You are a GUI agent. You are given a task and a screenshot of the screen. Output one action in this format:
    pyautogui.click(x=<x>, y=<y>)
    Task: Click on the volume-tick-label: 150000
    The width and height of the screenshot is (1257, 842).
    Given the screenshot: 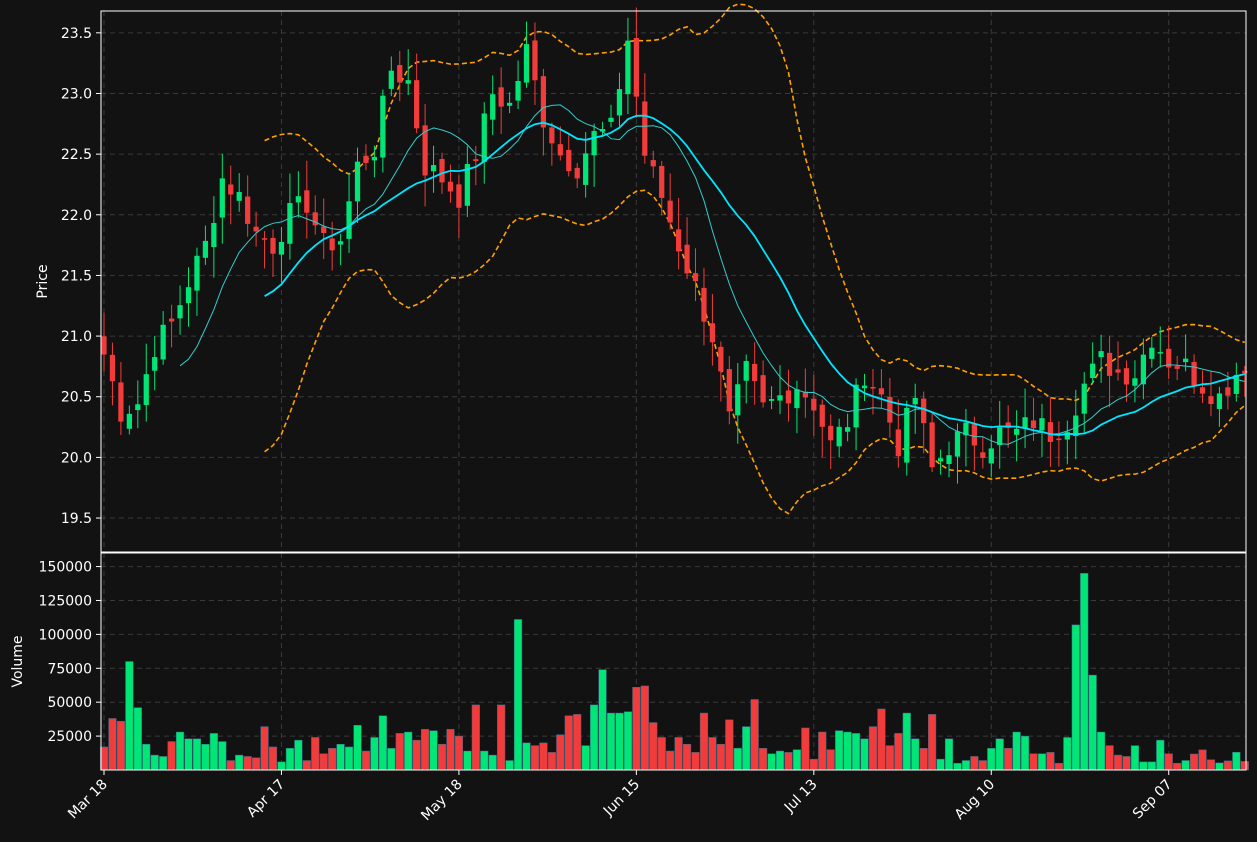 What is the action you would take?
    pyautogui.click(x=65, y=568)
    